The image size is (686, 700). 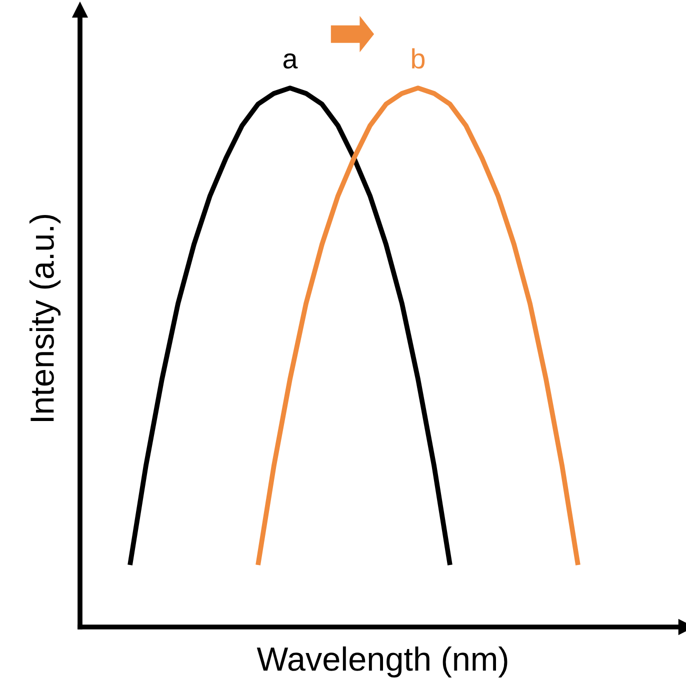 What do you see at coordinates (290, 61) in the screenshot?
I see `series-label: a` at bounding box center [290, 61].